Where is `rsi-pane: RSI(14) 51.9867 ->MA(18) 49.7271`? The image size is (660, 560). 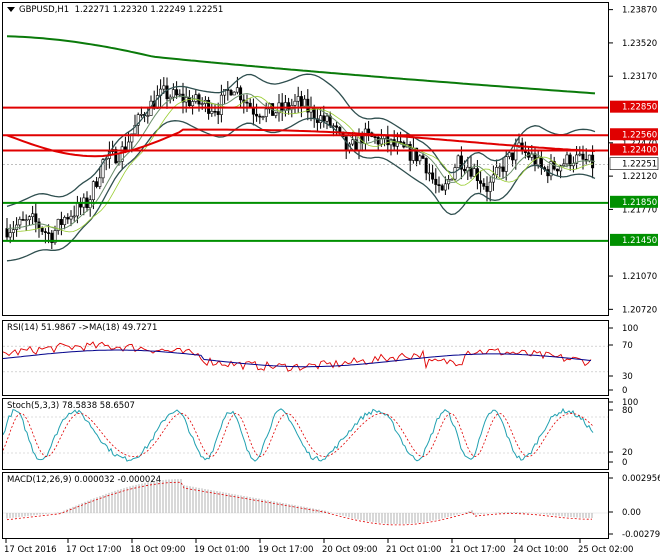
rsi-pane: RSI(14) 51.9867 ->MA(18) 49.7271 is located at coordinates (305, 358).